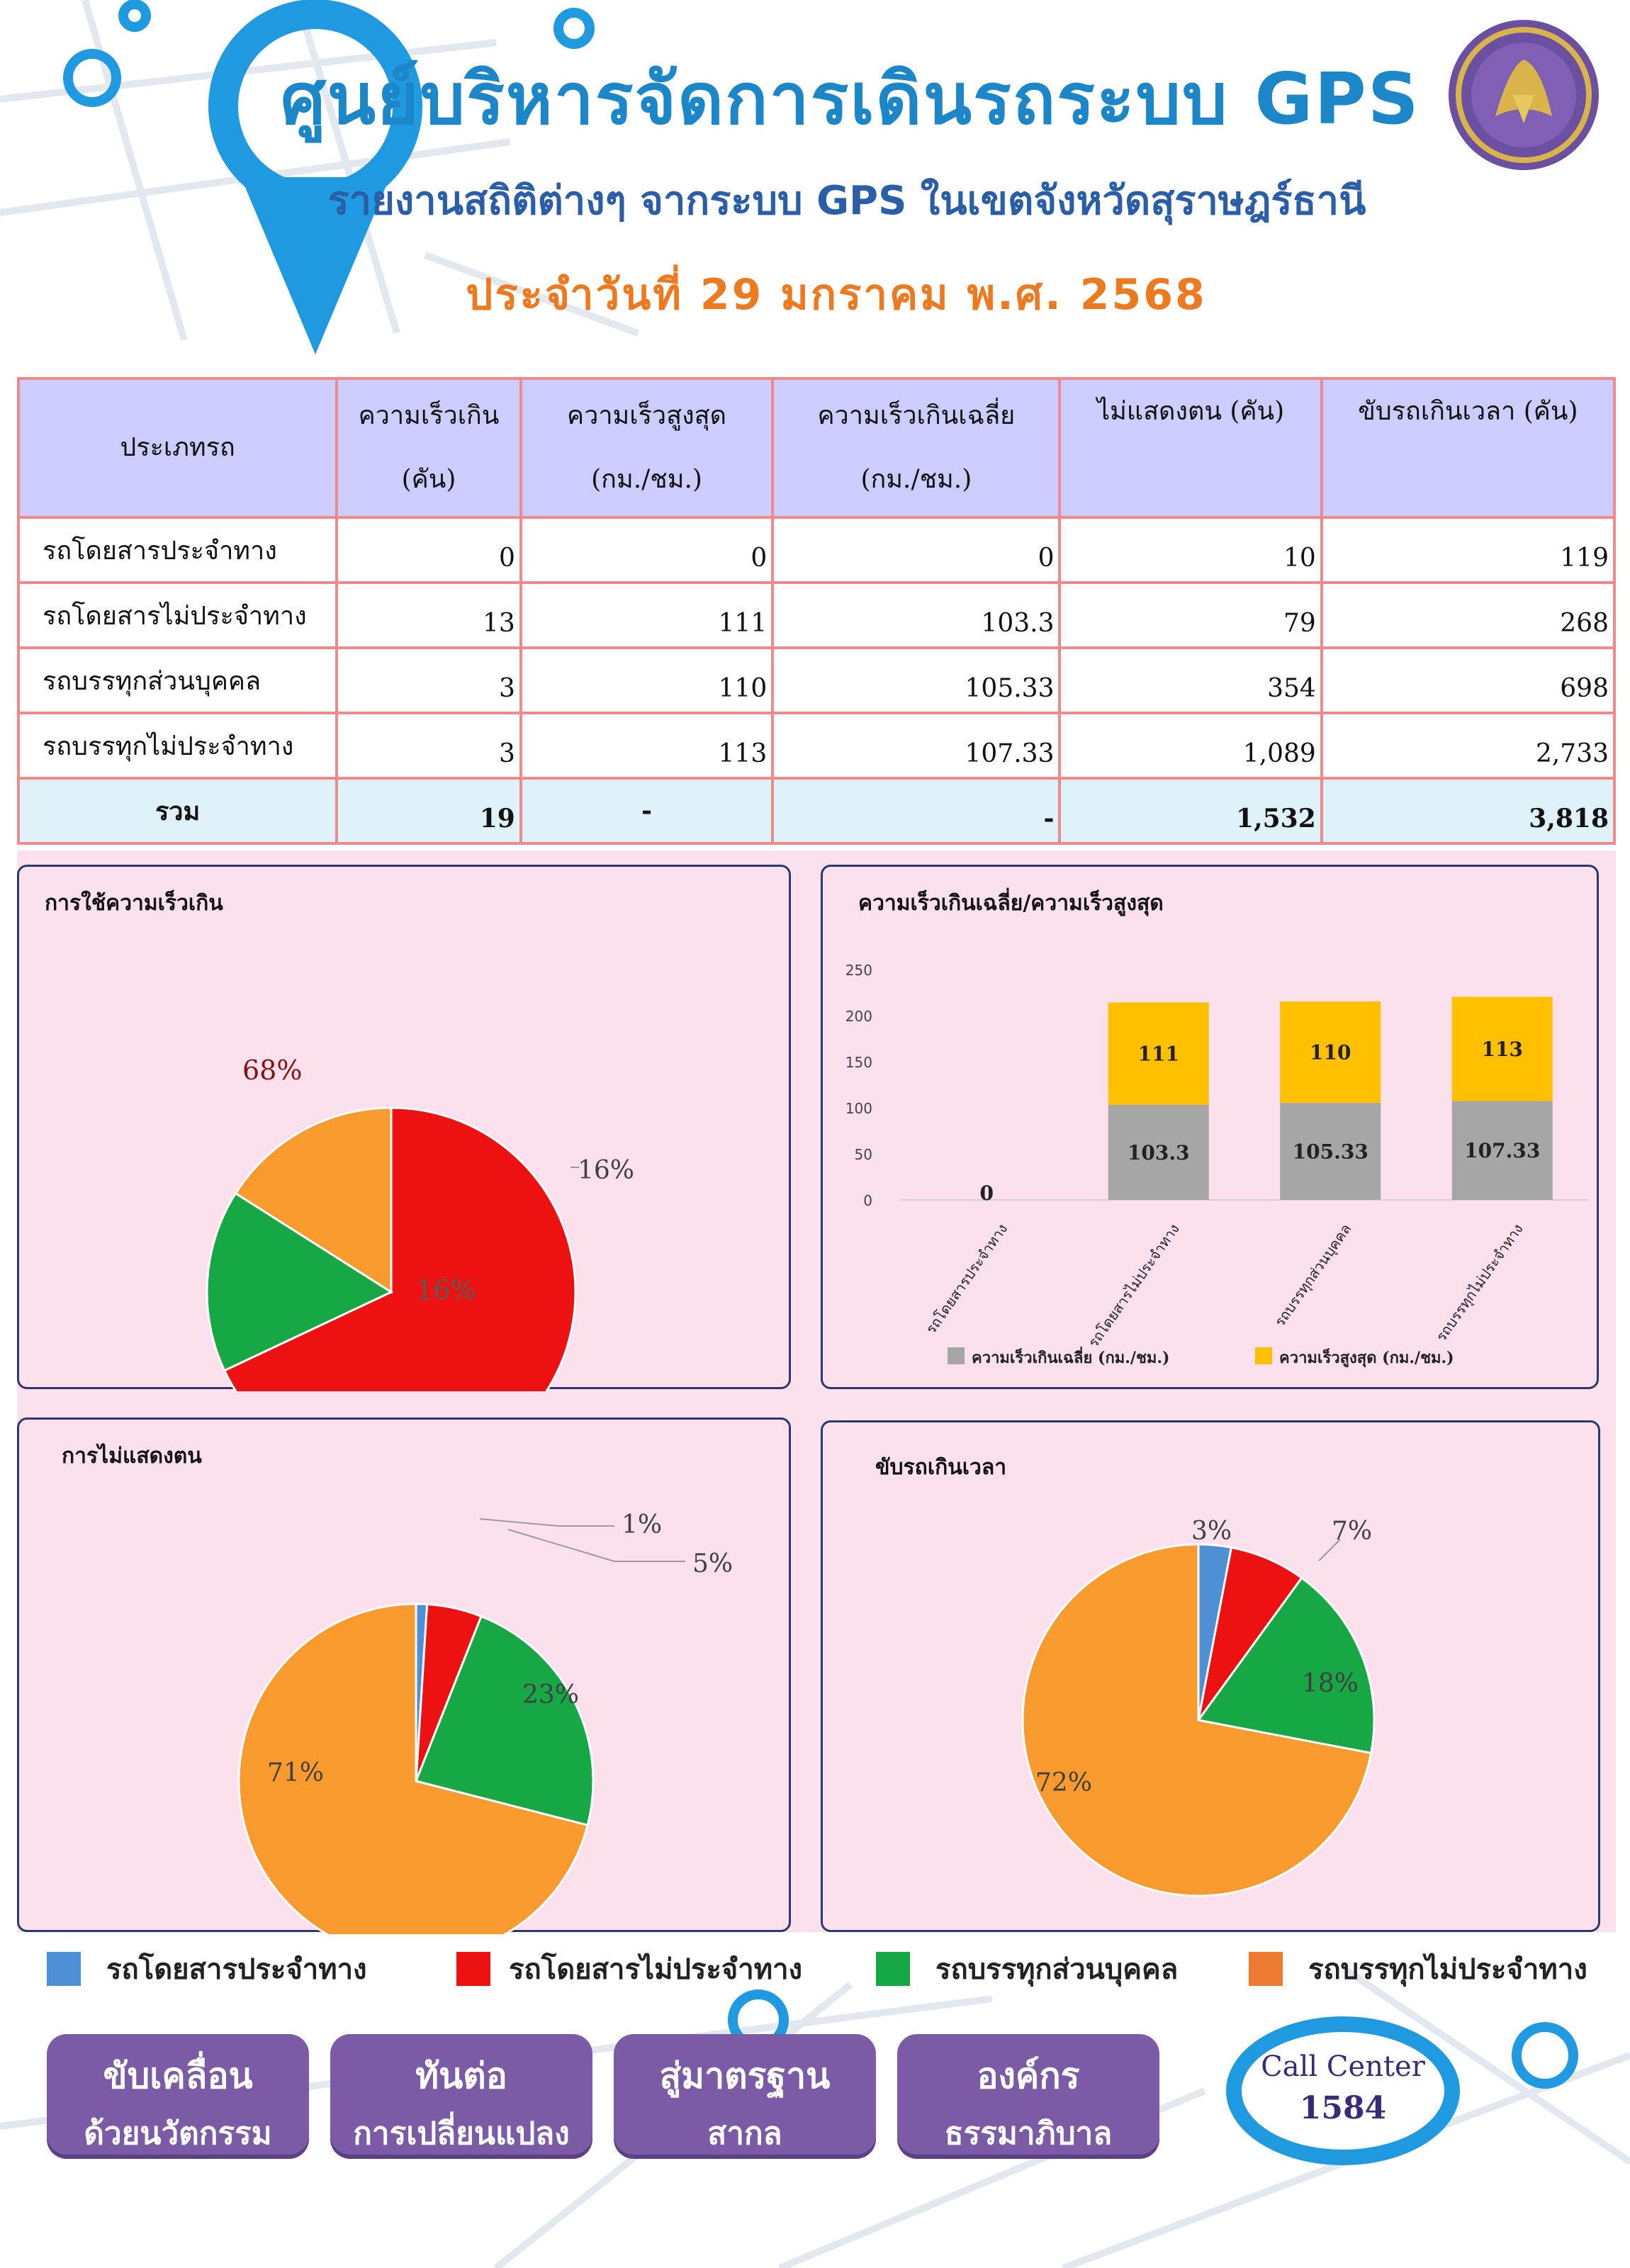  I want to click on legend-item-bus-nonfixed: รถโดยสารไม่ประจำทาง, so click(629, 1969).